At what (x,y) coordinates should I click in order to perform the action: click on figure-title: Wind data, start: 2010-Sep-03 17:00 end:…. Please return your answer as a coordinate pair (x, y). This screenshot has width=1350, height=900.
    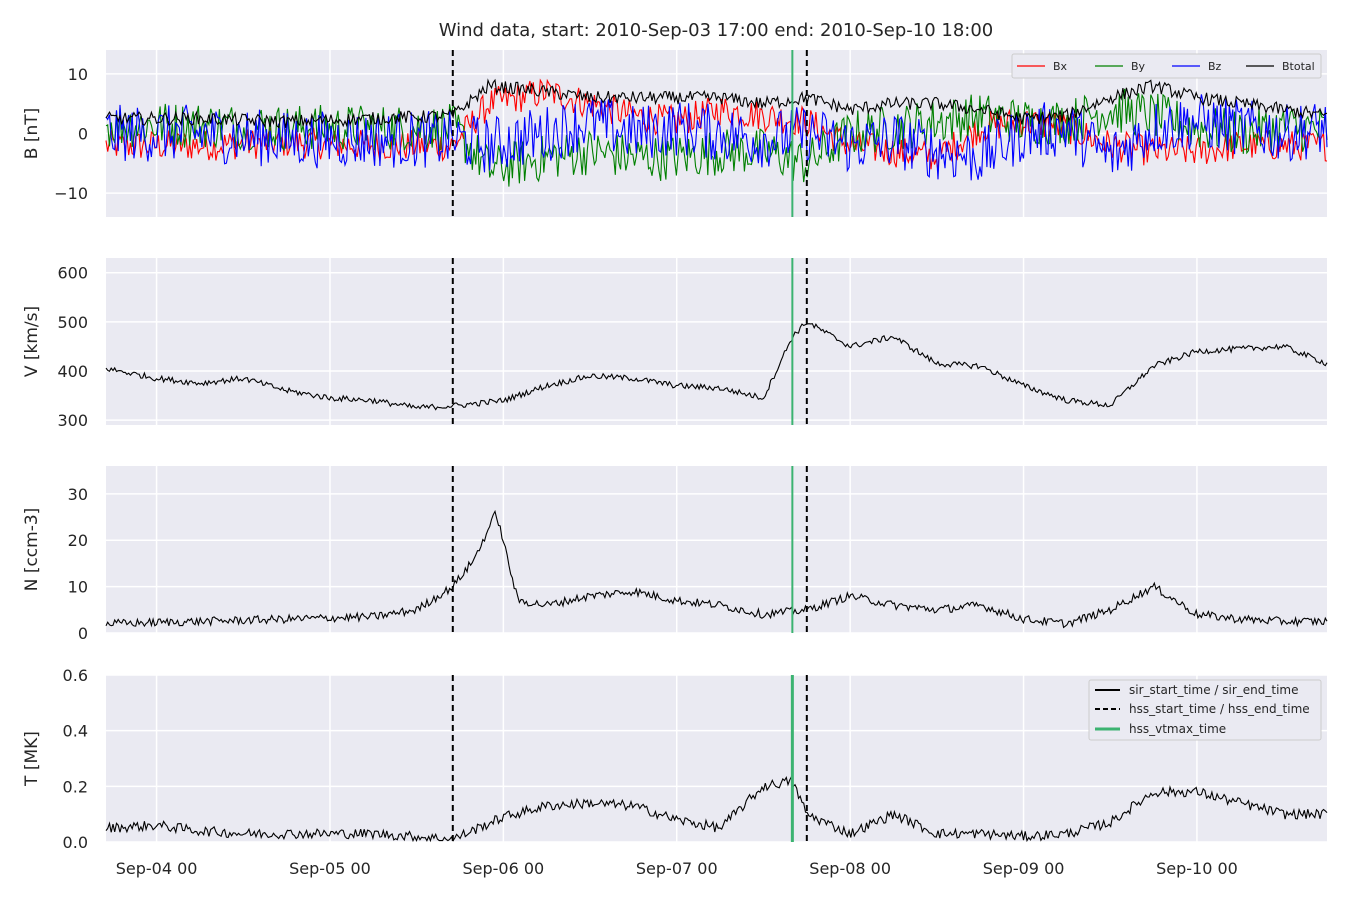
    Looking at the image, I should click on (716, 30).